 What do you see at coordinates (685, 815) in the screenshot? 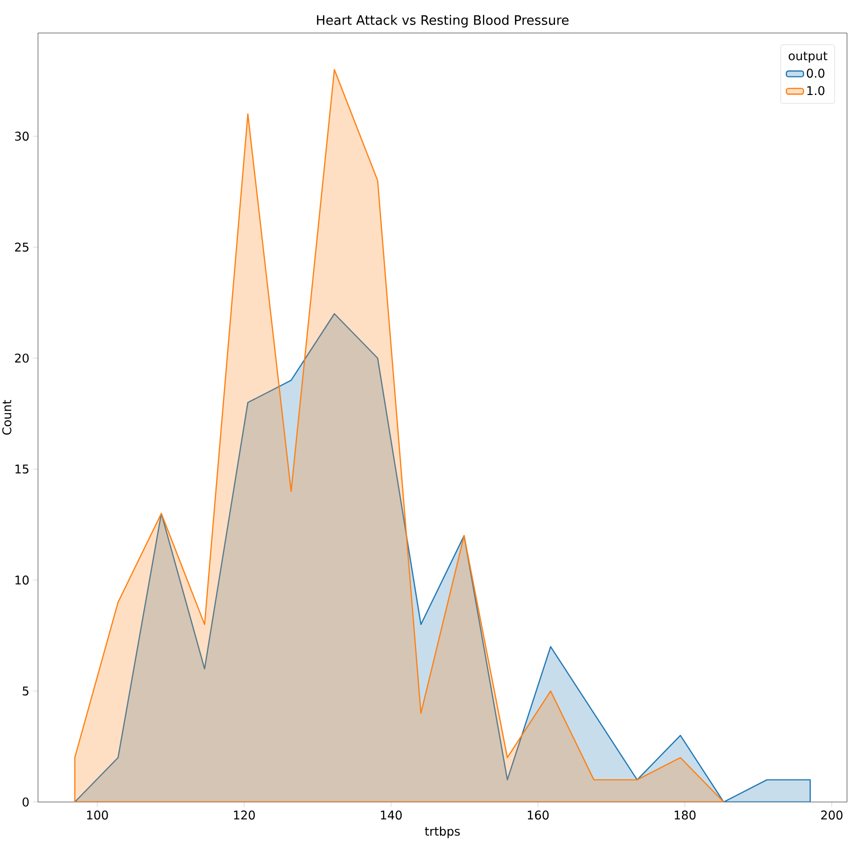
I see `x-tick-label: 180` at bounding box center [685, 815].